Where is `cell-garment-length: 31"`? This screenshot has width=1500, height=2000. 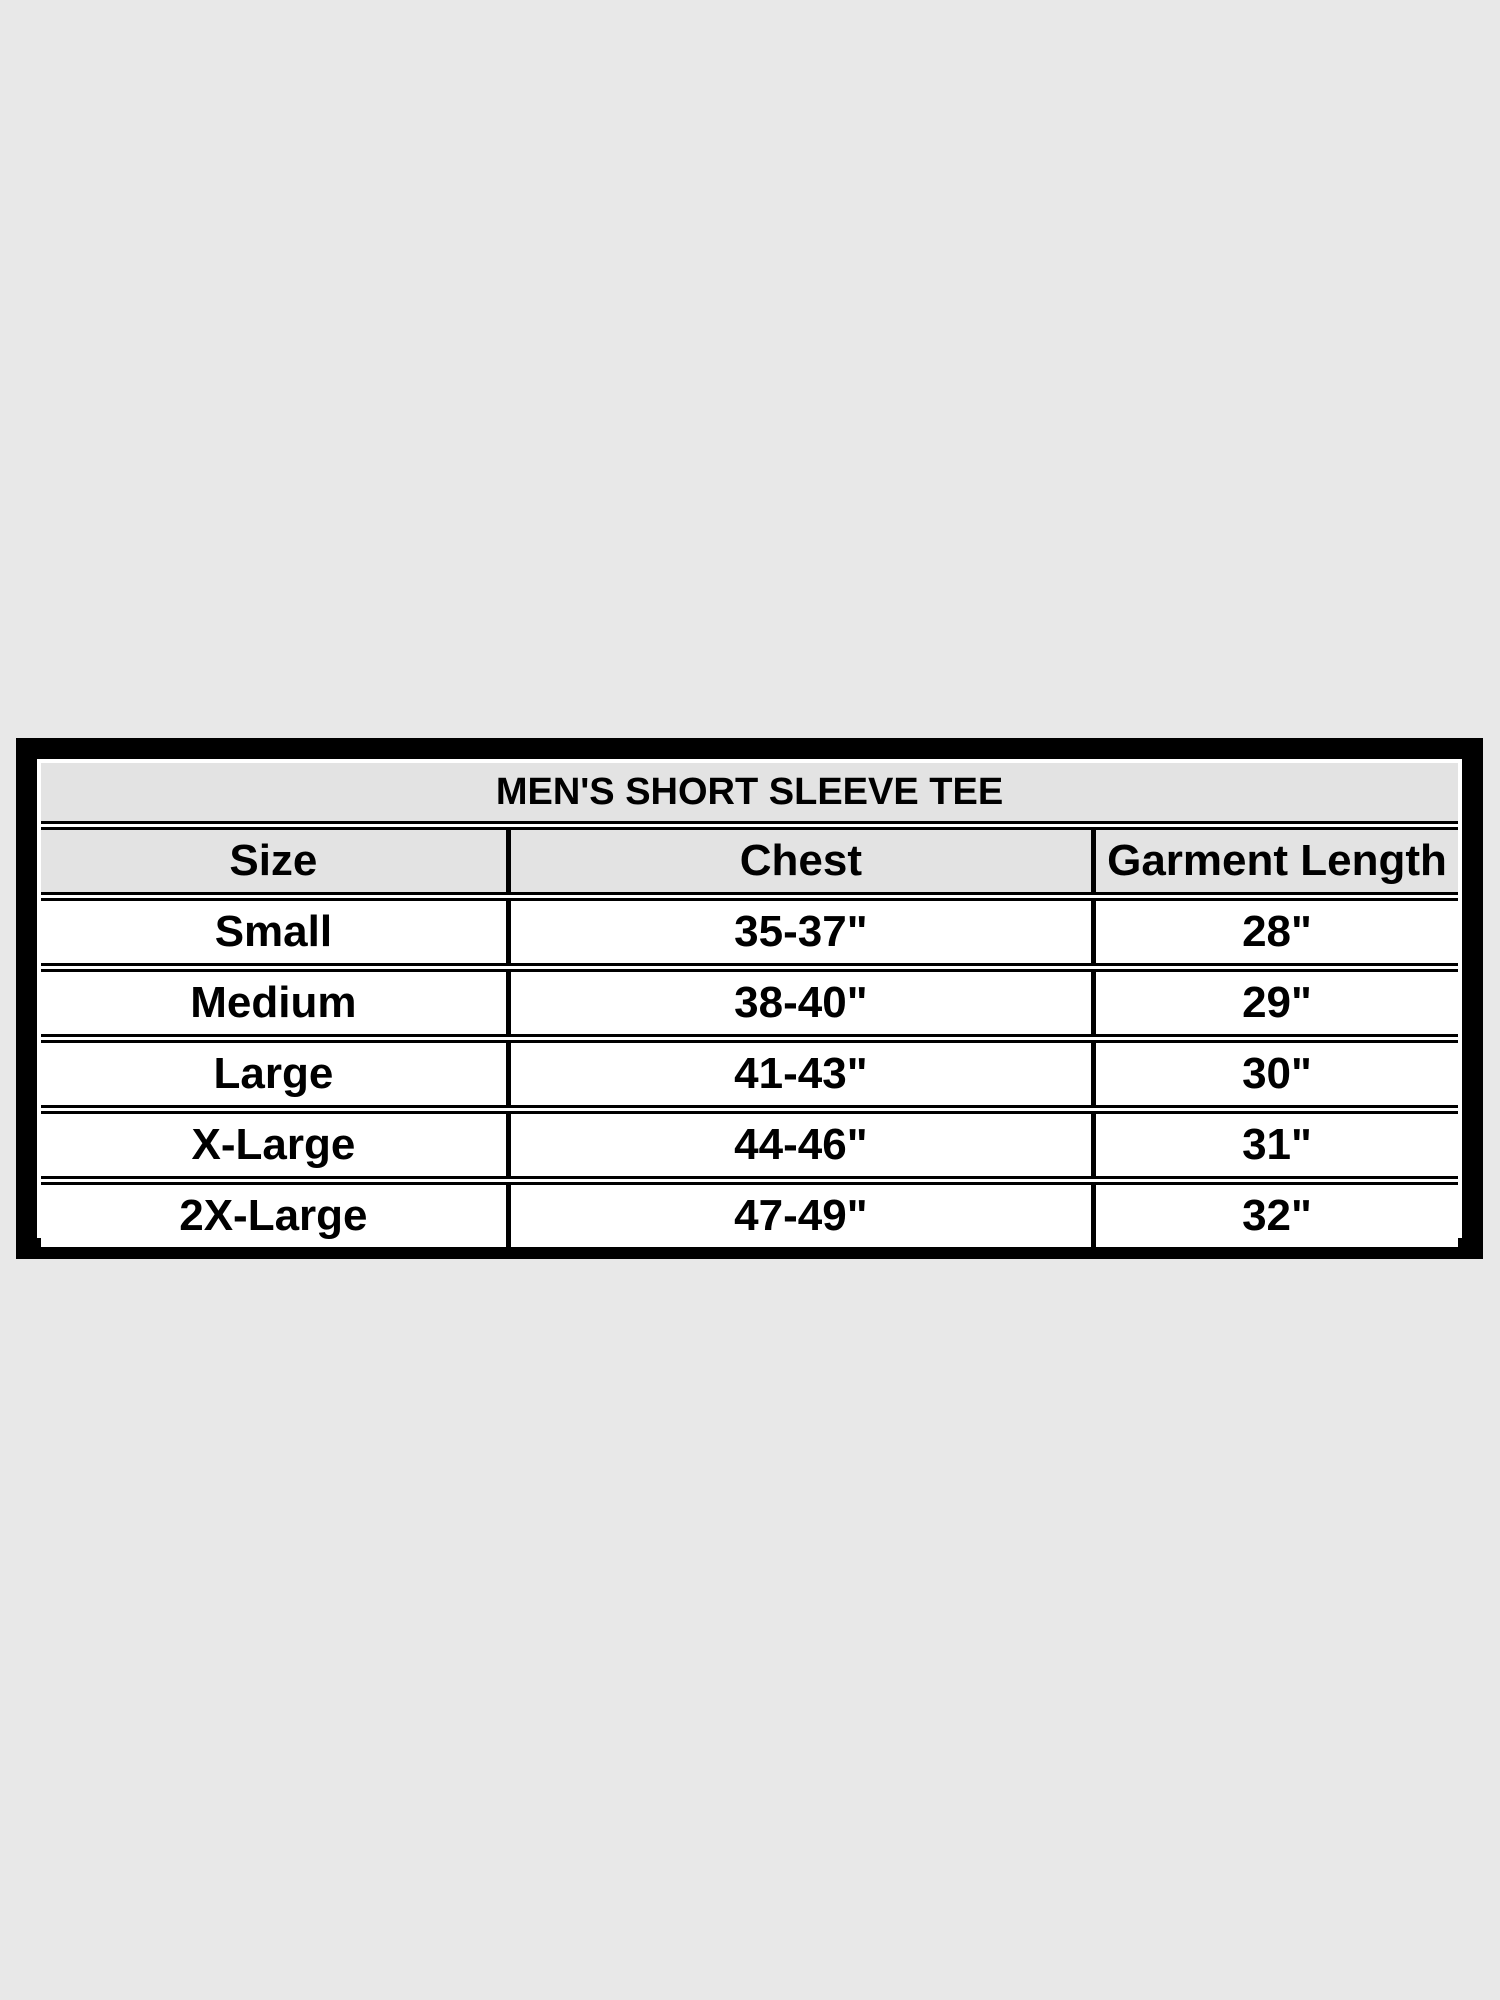 cell-garment-length: 31" is located at coordinates (1274, 1145).